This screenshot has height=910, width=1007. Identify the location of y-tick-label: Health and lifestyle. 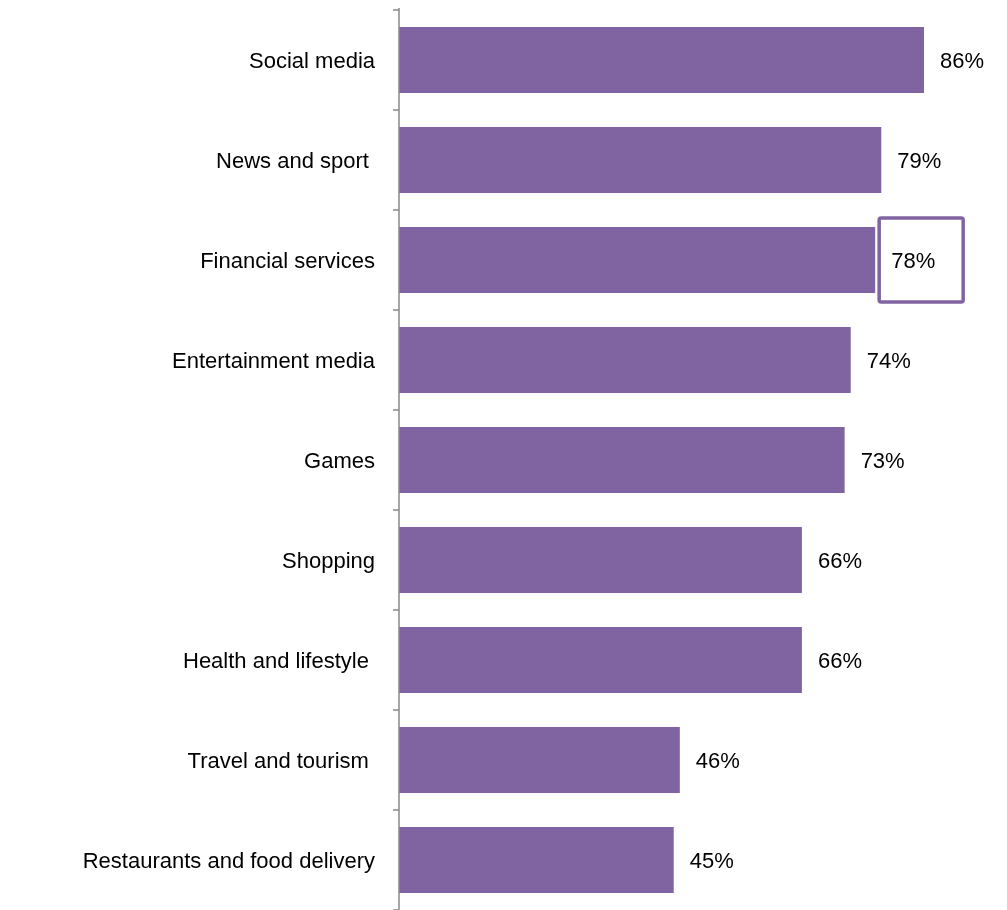
(279, 660).